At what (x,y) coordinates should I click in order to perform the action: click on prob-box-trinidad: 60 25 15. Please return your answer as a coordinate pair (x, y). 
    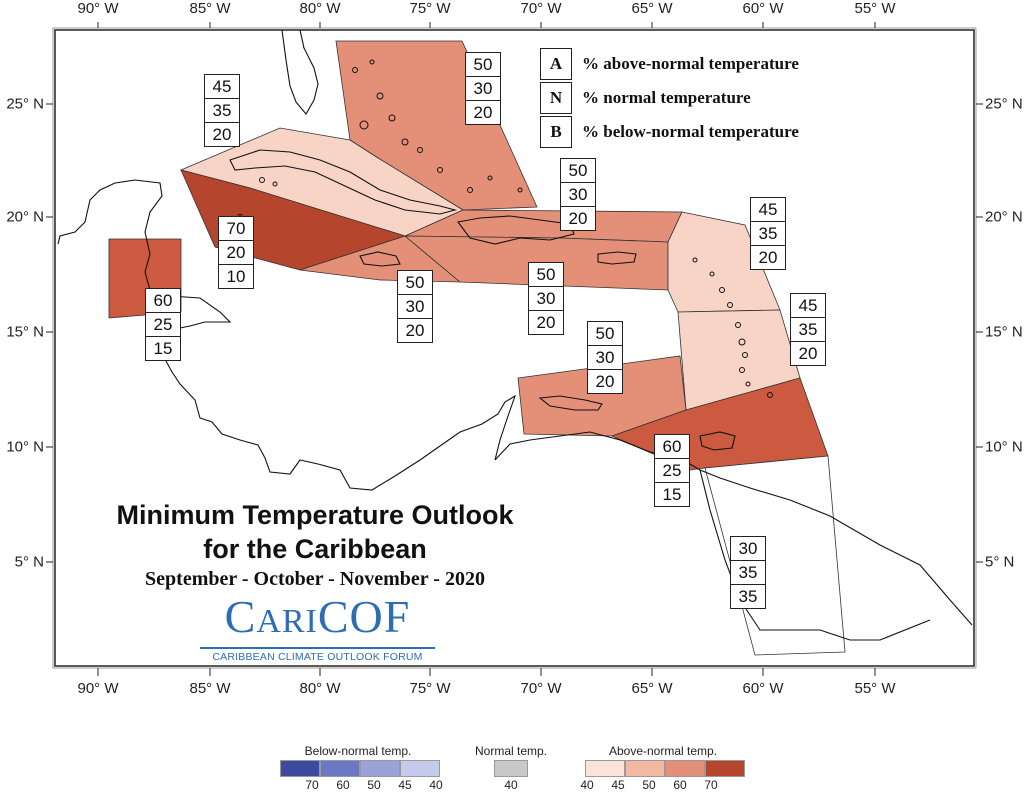
    Looking at the image, I should click on (672, 470).